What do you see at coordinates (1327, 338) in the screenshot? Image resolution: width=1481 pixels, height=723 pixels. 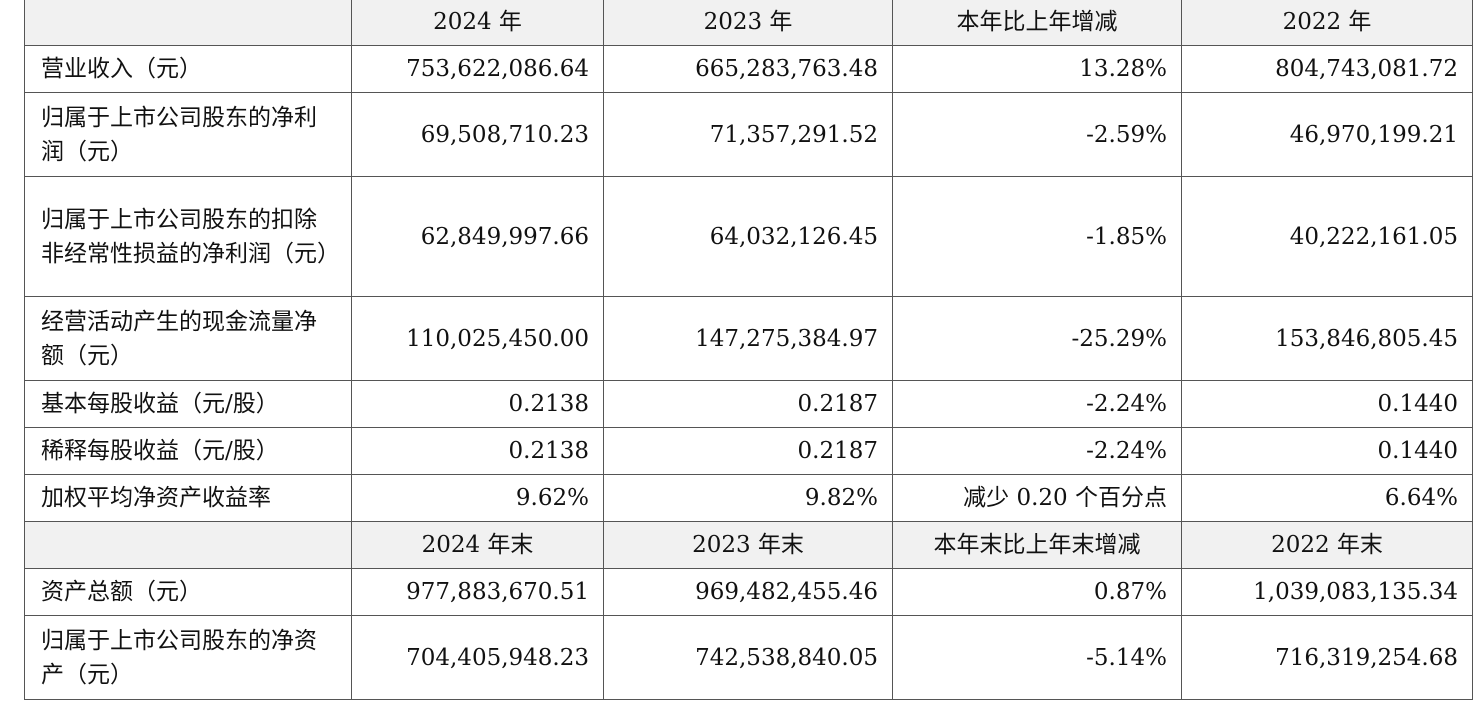 I see `value-2022: 153,846,805.45` at bounding box center [1327, 338].